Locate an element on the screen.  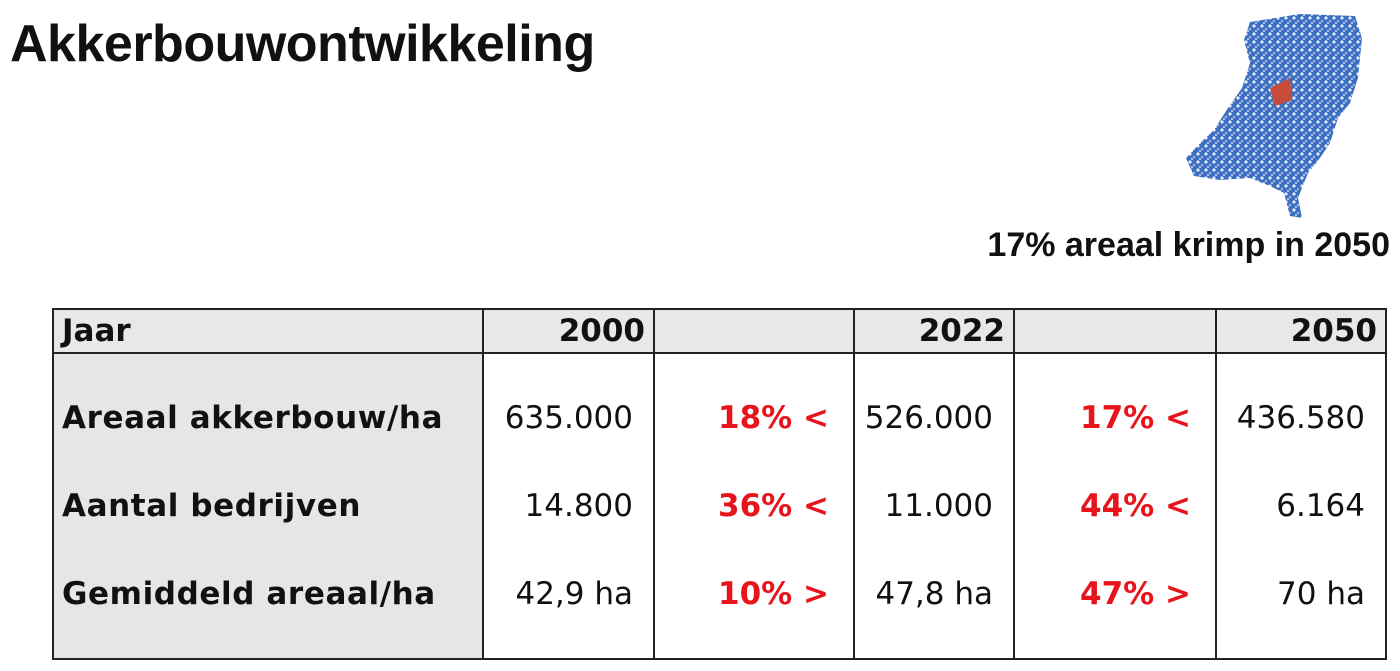
row-label: Areaal akkerbouw/ha is located at coordinates (268, 418).